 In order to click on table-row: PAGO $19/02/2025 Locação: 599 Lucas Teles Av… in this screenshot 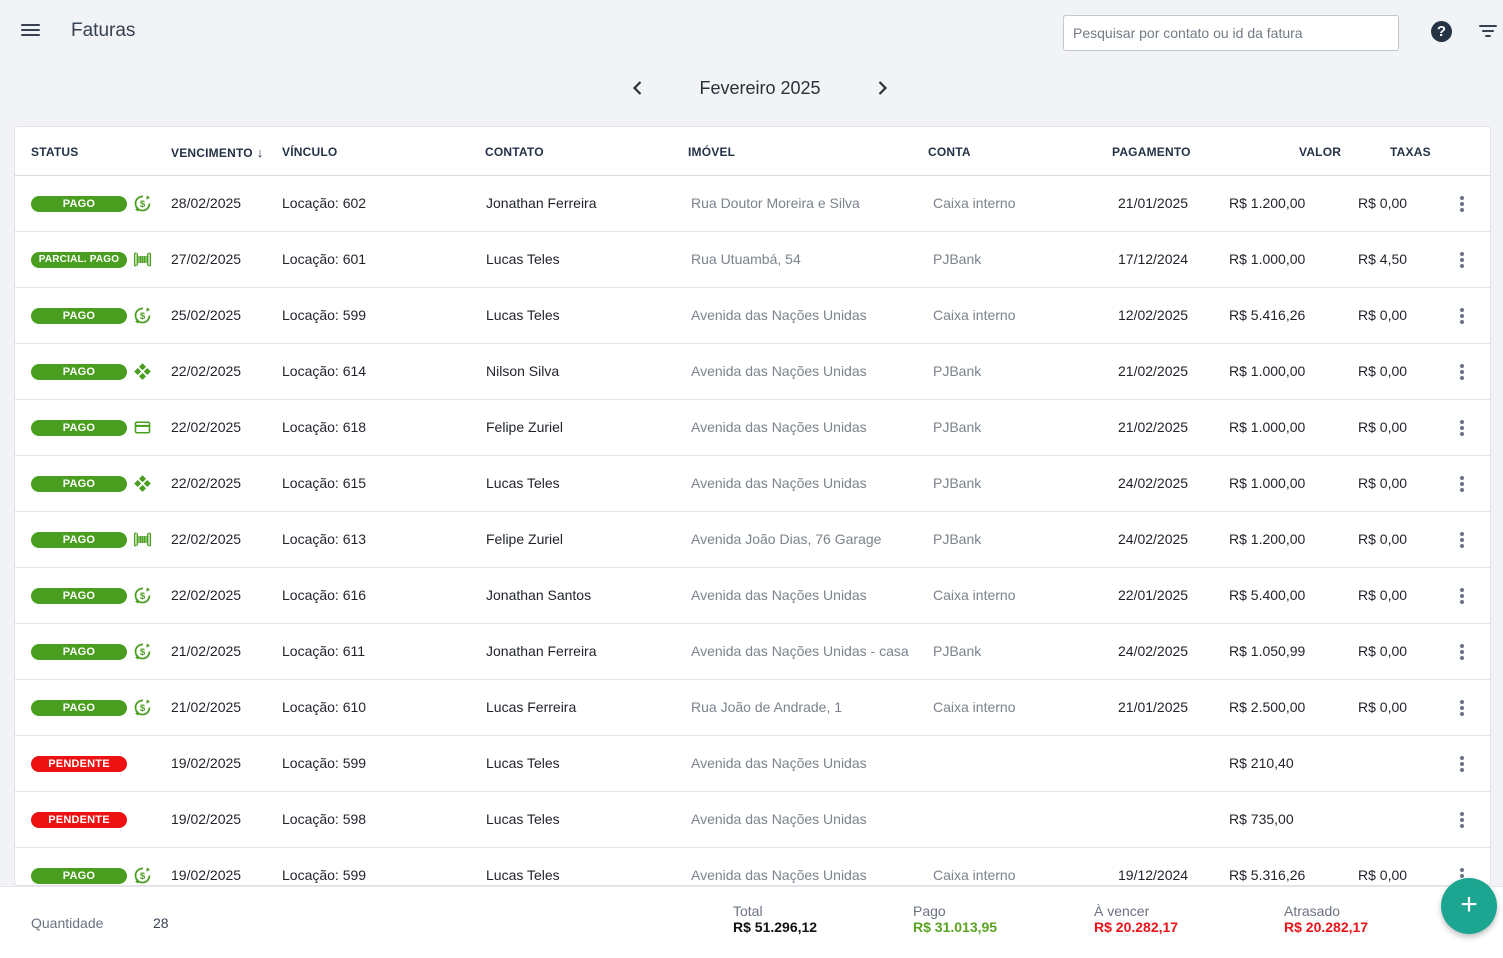, I will do `click(752, 866)`.